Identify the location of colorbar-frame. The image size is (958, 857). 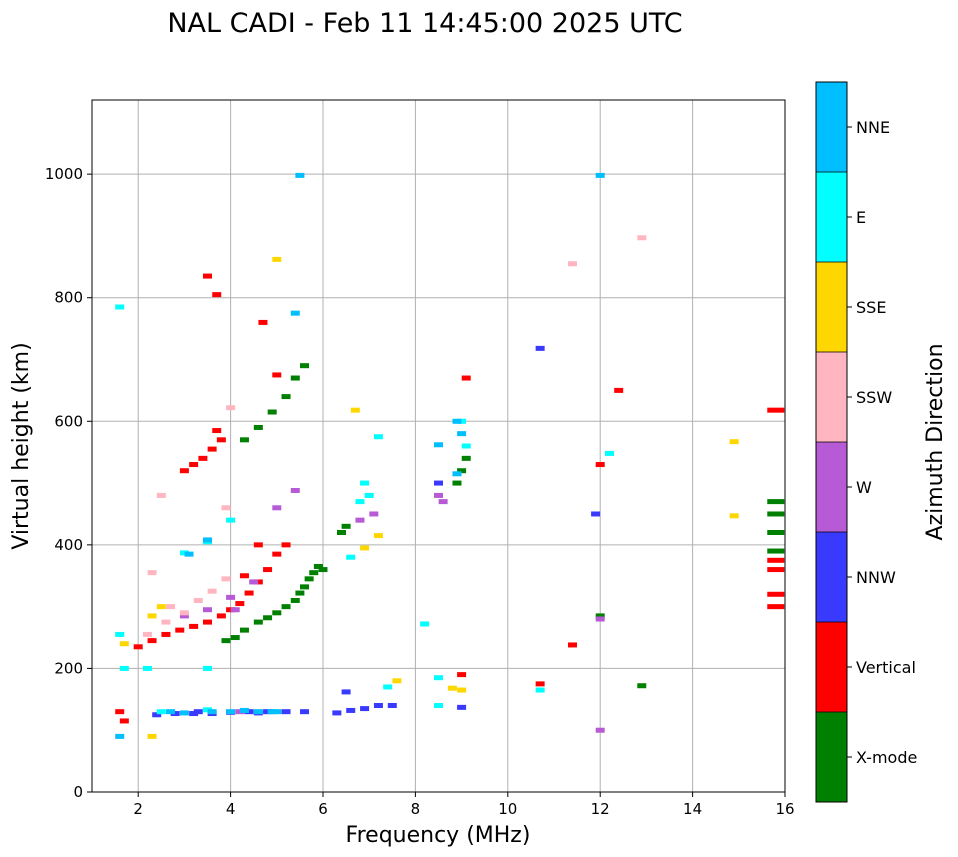
(831, 442).